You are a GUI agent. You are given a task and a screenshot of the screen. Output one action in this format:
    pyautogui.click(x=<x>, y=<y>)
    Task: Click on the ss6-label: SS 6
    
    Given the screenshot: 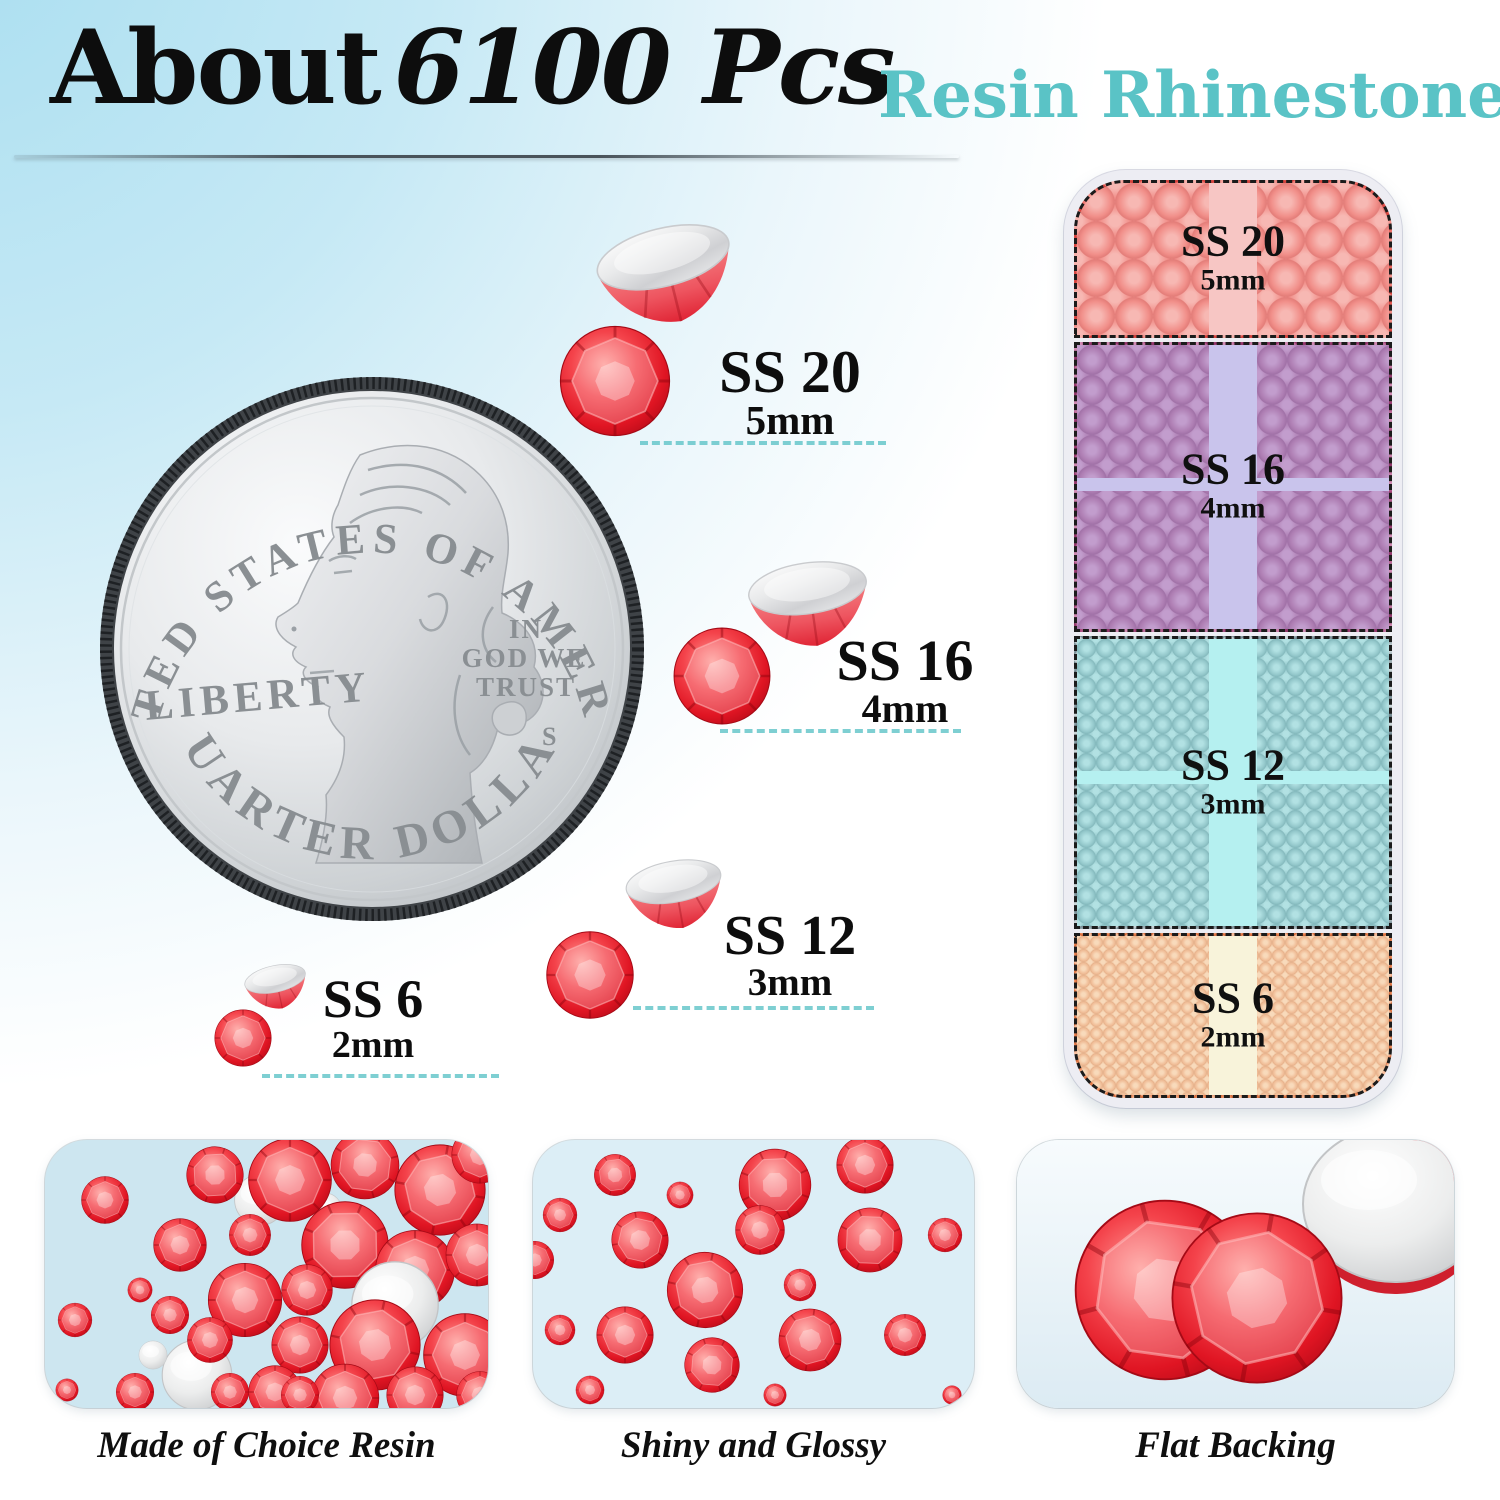 What is the action you would take?
    pyautogui.click(x=373, y=999)
    